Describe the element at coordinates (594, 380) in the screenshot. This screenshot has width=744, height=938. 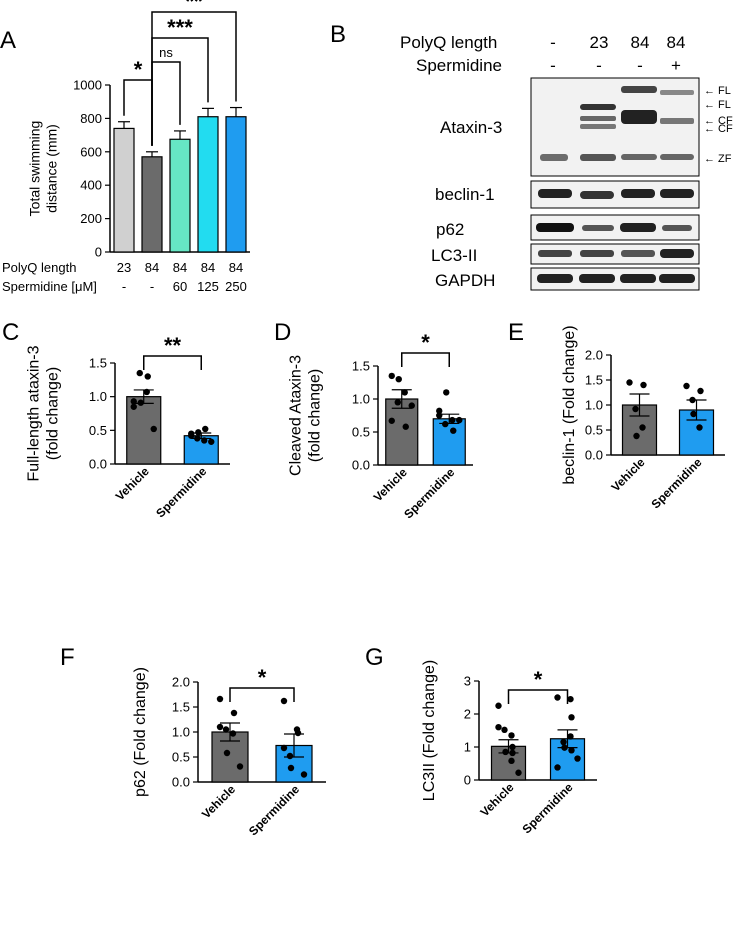
I see `y-tick-label: 1.5` at that location.